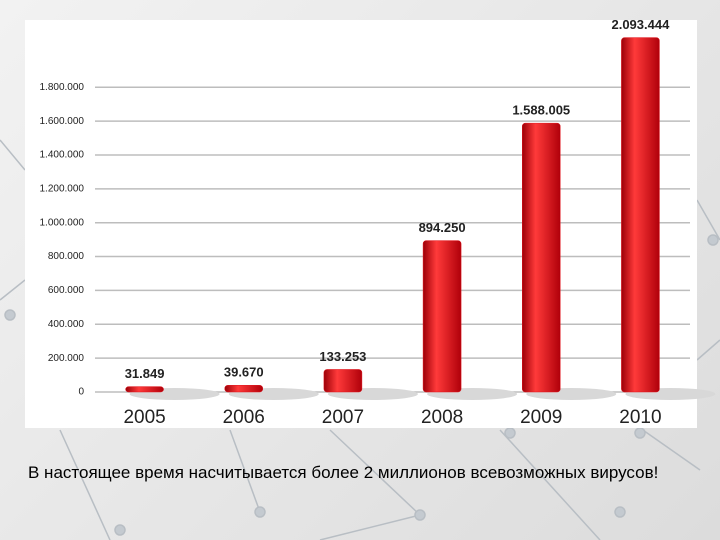 This screenshot has width=720, height=540. Describe the element at coordinates (144, 417) in the screenshot. I see `x-tick-label: 2005` at that location.